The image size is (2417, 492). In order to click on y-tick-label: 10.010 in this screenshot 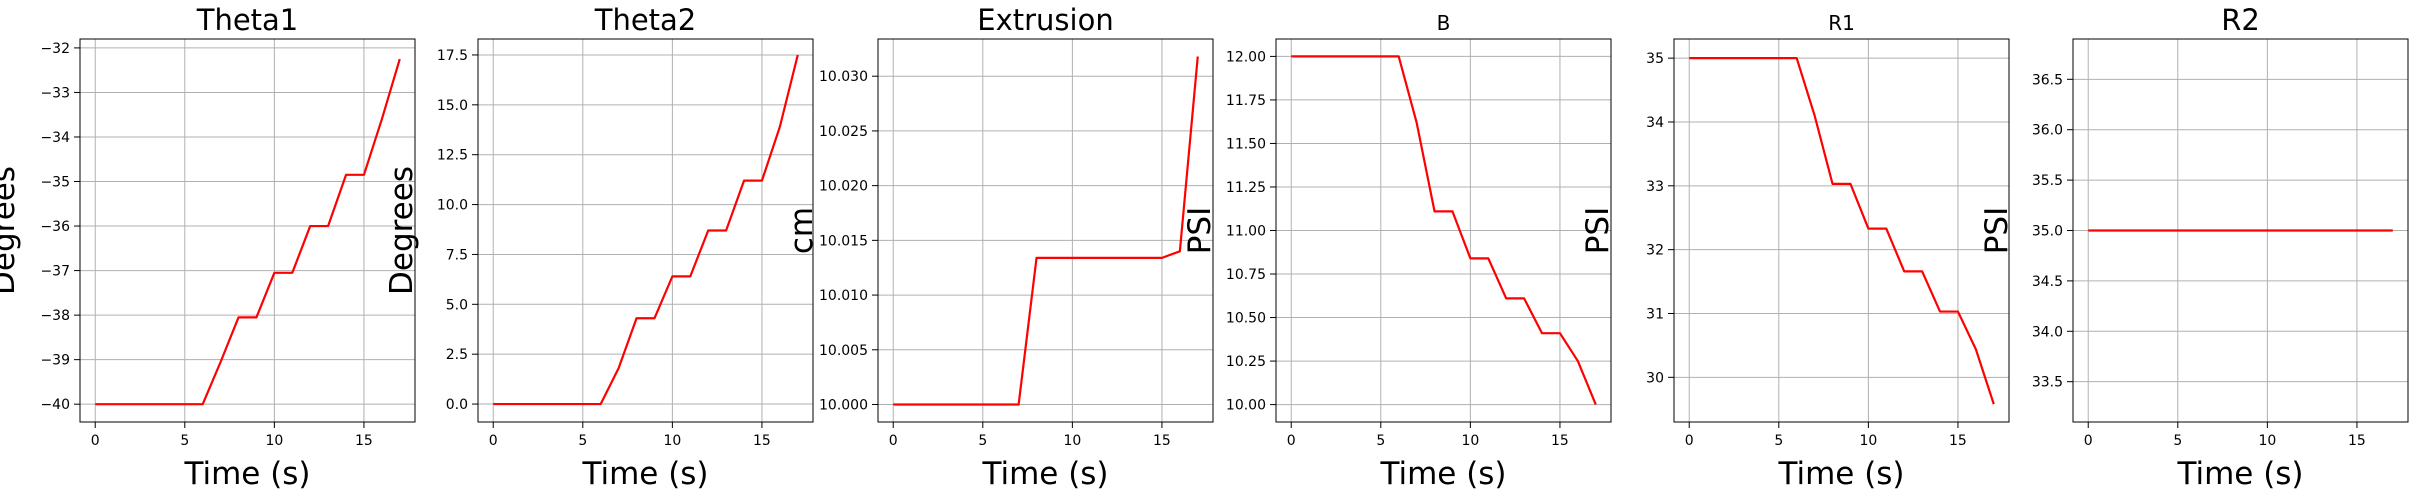, I will do `click(843, 296)`.